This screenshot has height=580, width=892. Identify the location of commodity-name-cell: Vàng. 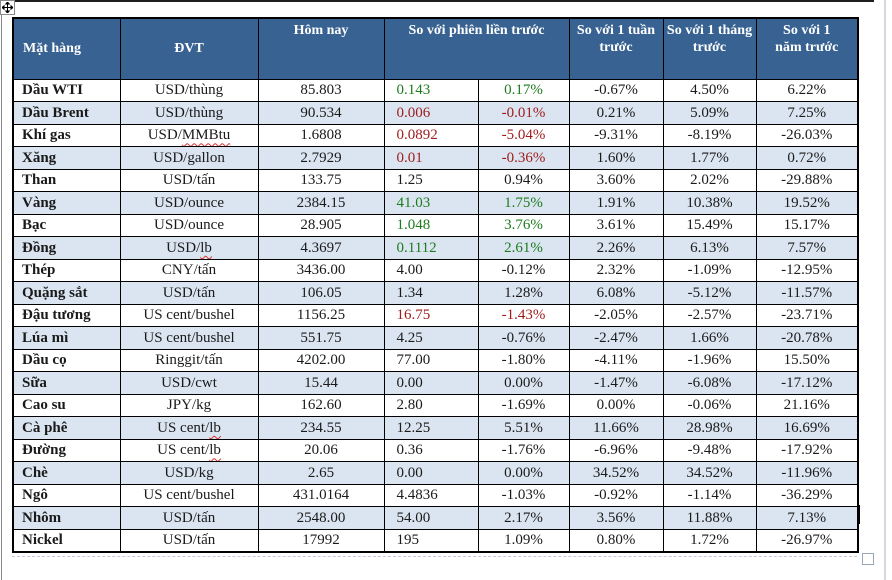
(66, 203).